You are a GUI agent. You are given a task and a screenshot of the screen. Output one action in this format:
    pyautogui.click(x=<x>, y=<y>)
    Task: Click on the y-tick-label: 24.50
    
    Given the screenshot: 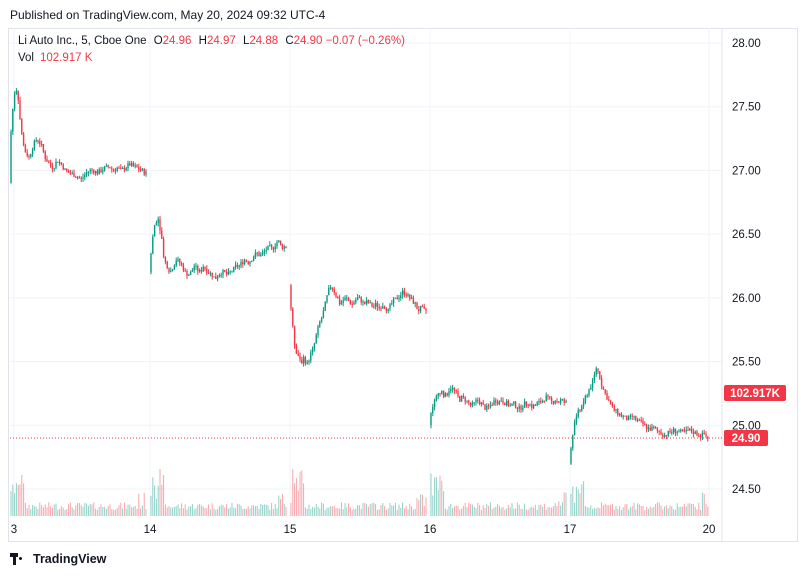 What is the action you would take?
    pyautogui.click(x=746, y=490)
    